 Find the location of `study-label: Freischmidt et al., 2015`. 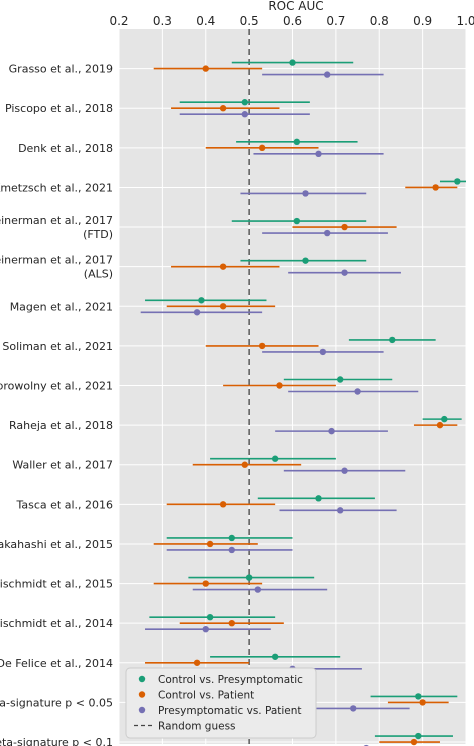

study-label: Freischmidt et al., 2015 is located at coordinates (56, 584).